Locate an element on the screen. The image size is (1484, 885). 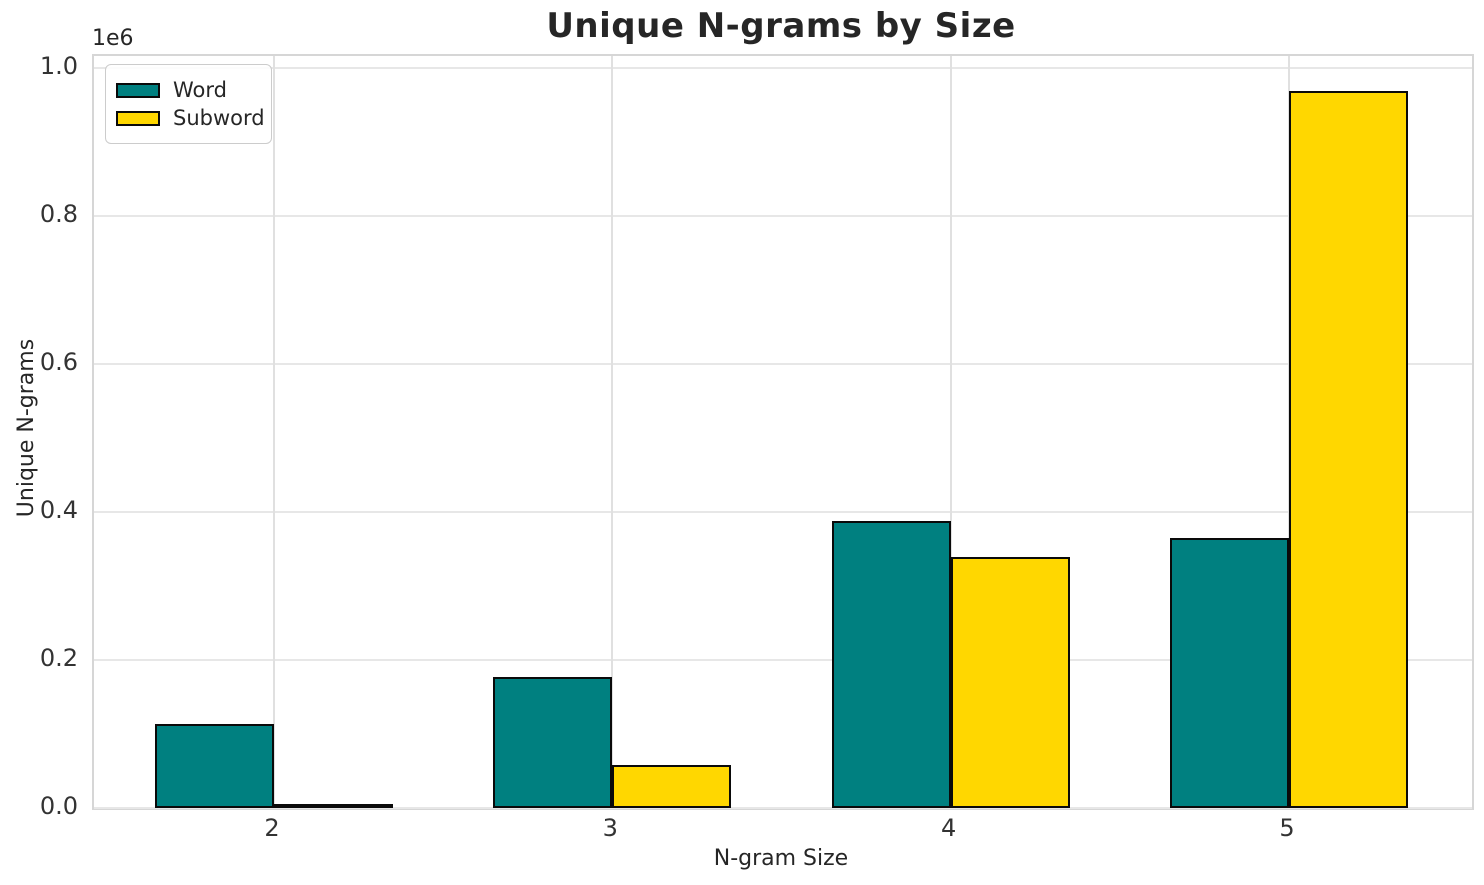
y-tick-label: 0.4 is located at coordinates (58, 510).